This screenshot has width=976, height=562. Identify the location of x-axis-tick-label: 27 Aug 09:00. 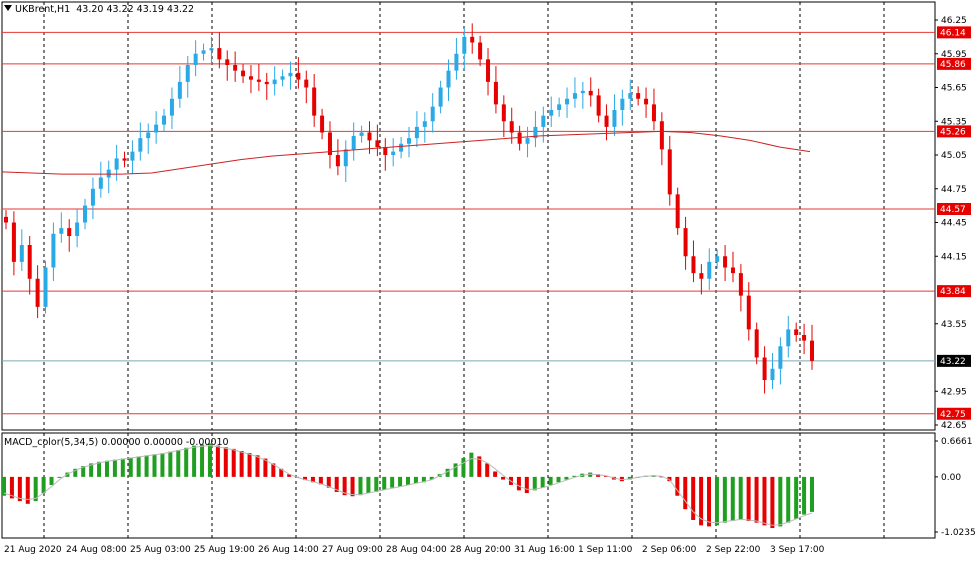
(352, 550).